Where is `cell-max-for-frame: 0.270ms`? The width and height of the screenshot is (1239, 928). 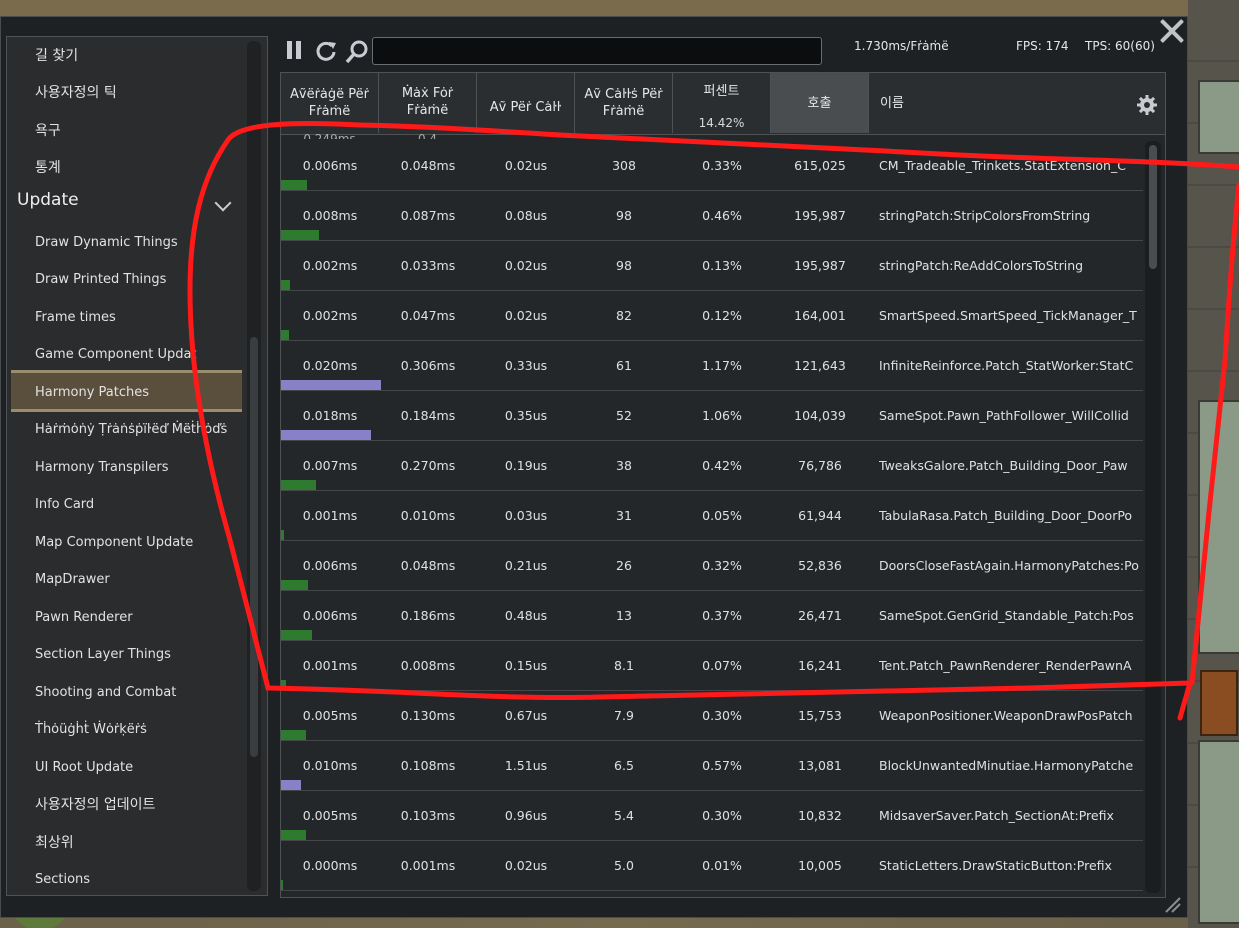
cell-max-for-frame: 0.270ms is located at coordinates (428, 465).